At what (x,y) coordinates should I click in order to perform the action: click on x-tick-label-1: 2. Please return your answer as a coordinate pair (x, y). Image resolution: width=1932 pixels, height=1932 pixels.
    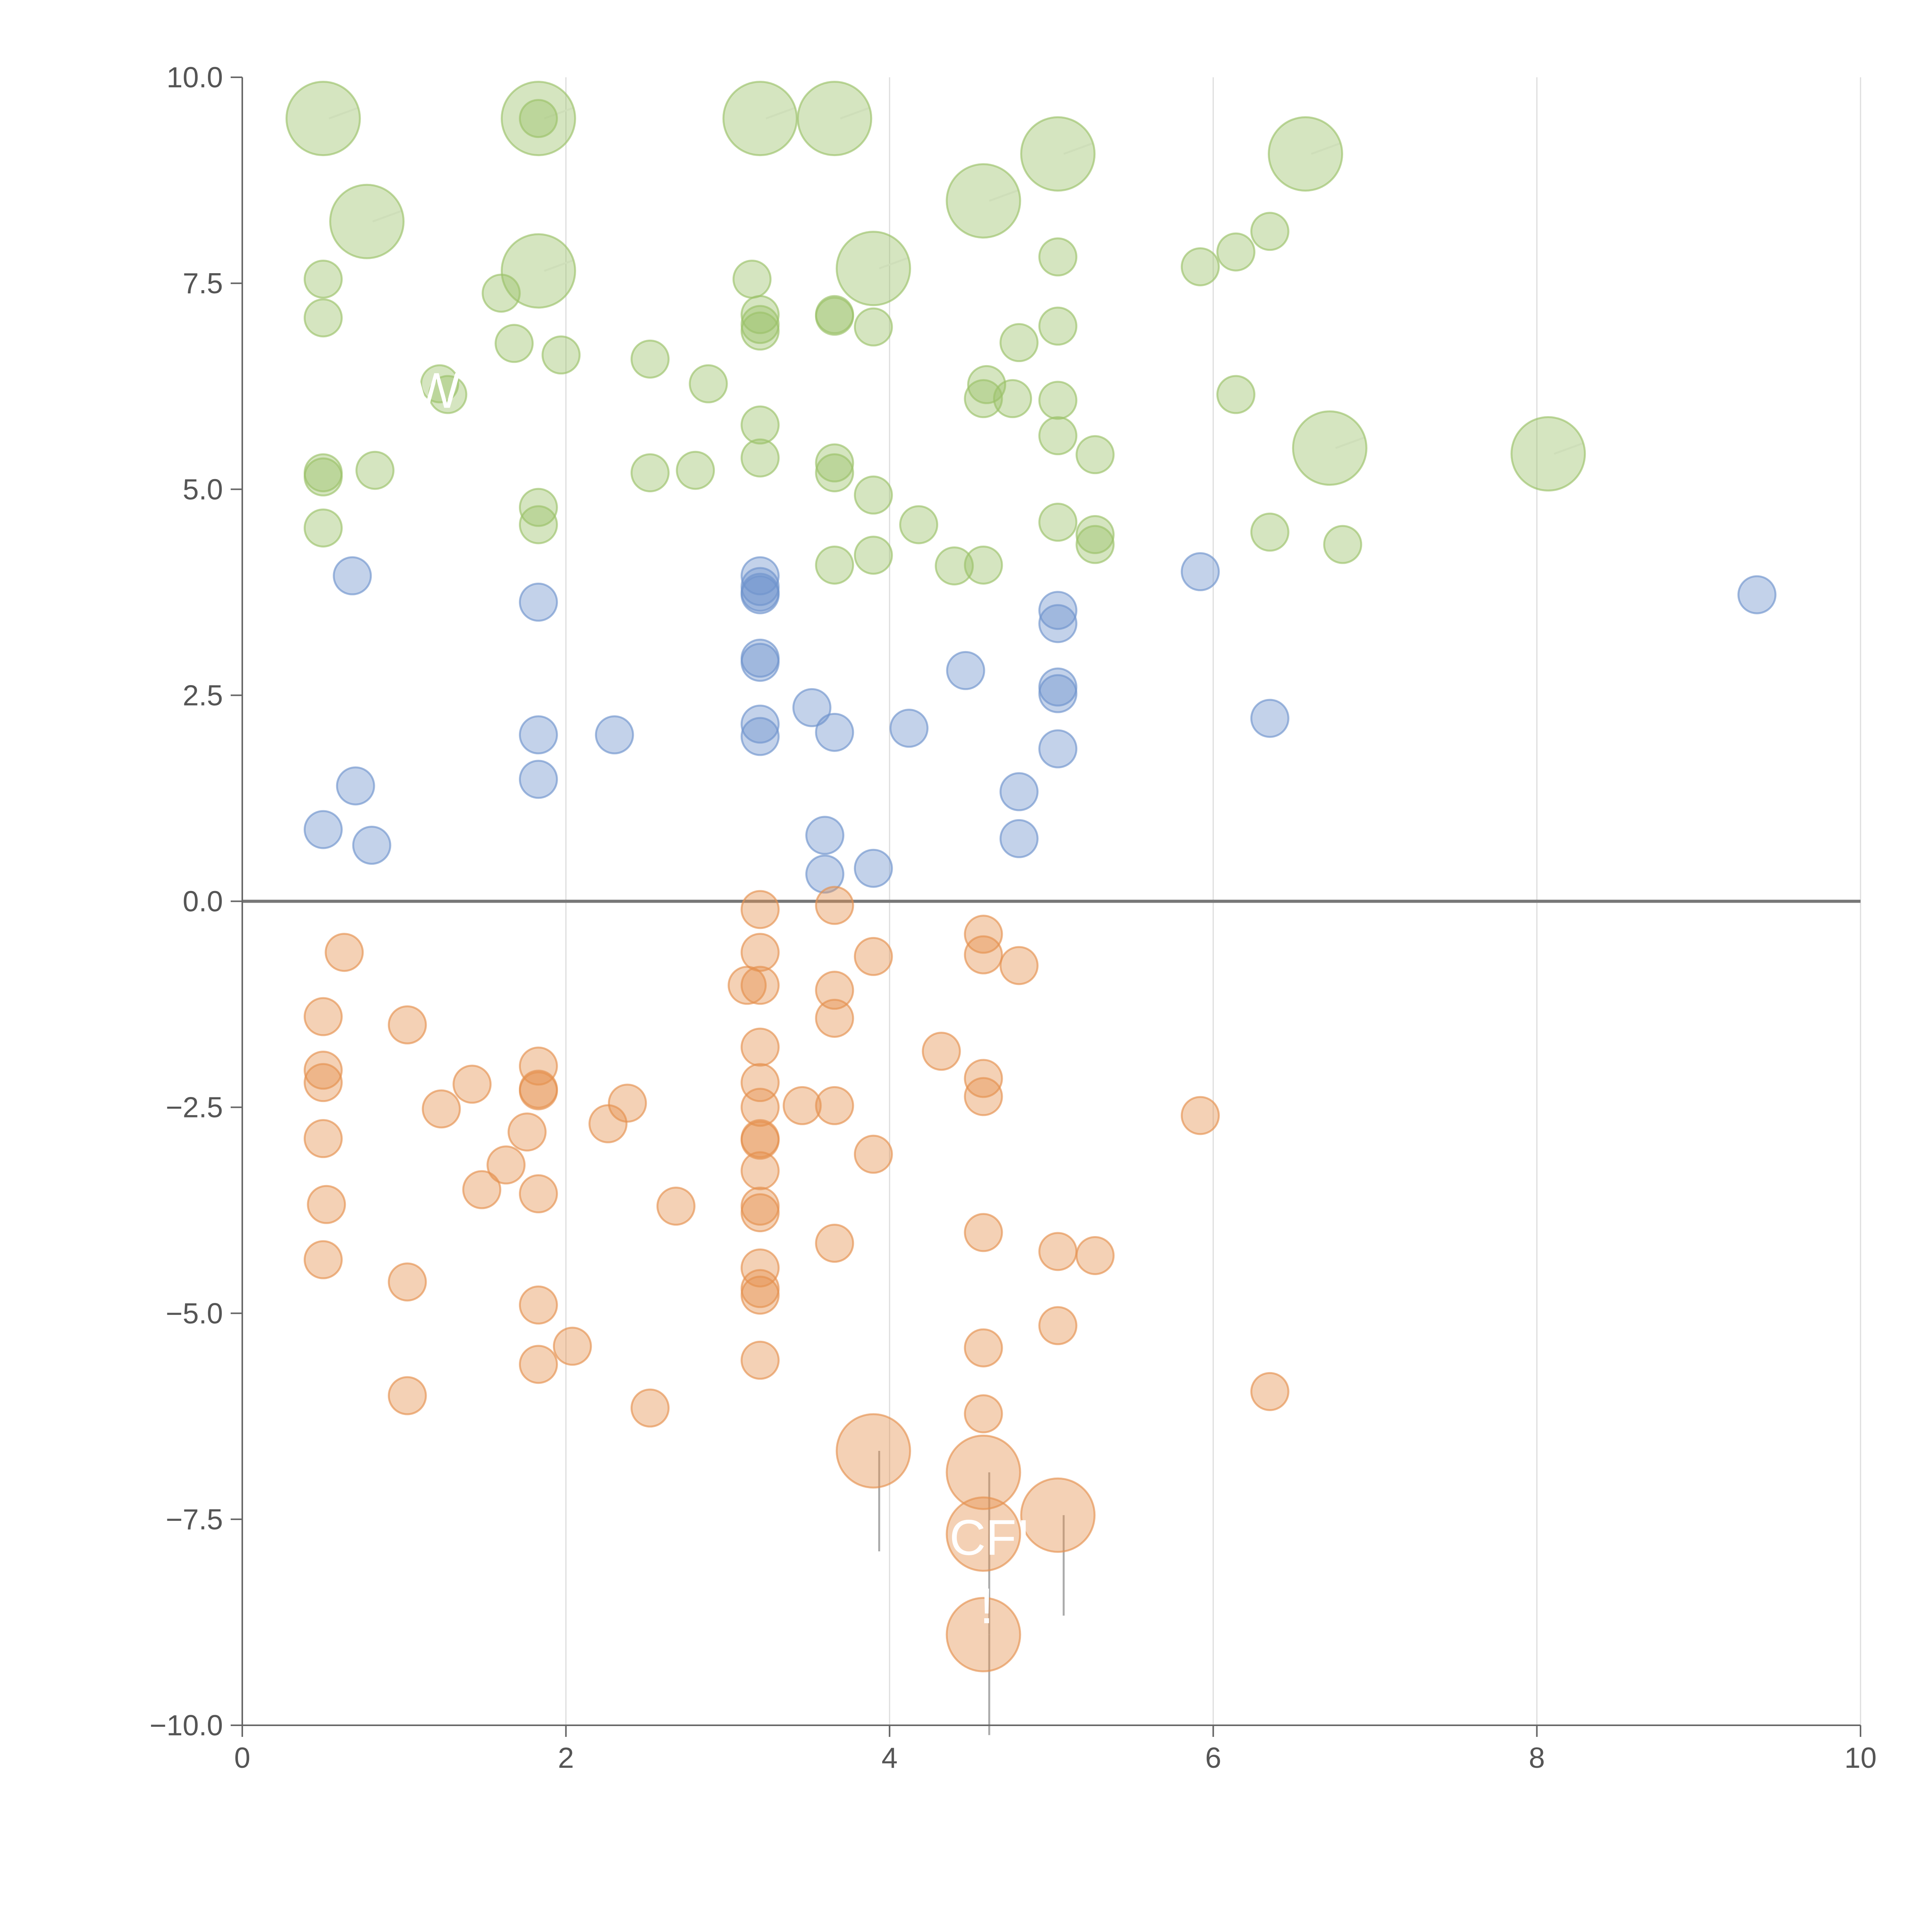
    Looking at the image, I should click on (566, 1758).